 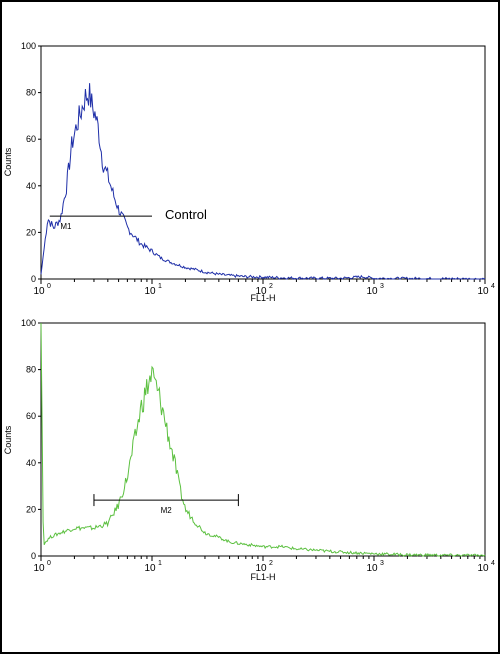 What do you see at coordinates (66, 226) in the screenshot?
I see `marker-label: M1` at bounding box center [66, 226].